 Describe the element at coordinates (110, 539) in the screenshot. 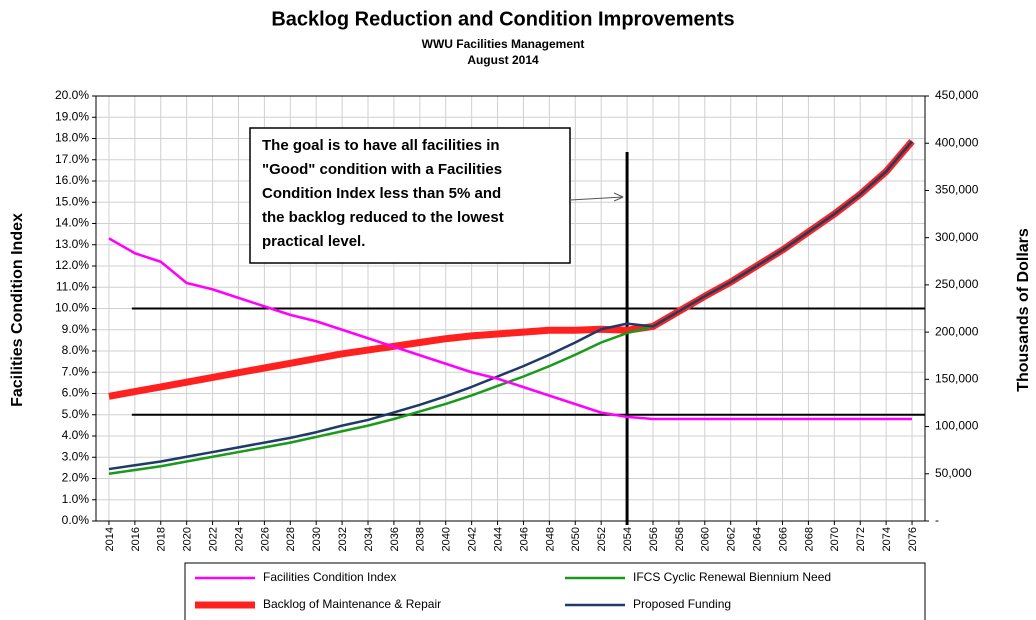

I see `x-tick-label: 2014` at that location.